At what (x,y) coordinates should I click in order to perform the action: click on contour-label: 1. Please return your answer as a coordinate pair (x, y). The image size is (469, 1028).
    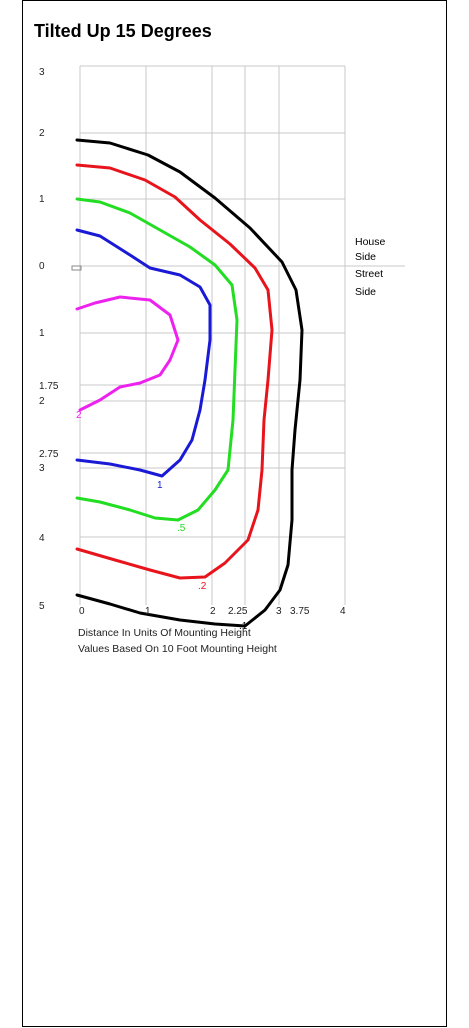
    Looking at the image, I should click on (160, 485).